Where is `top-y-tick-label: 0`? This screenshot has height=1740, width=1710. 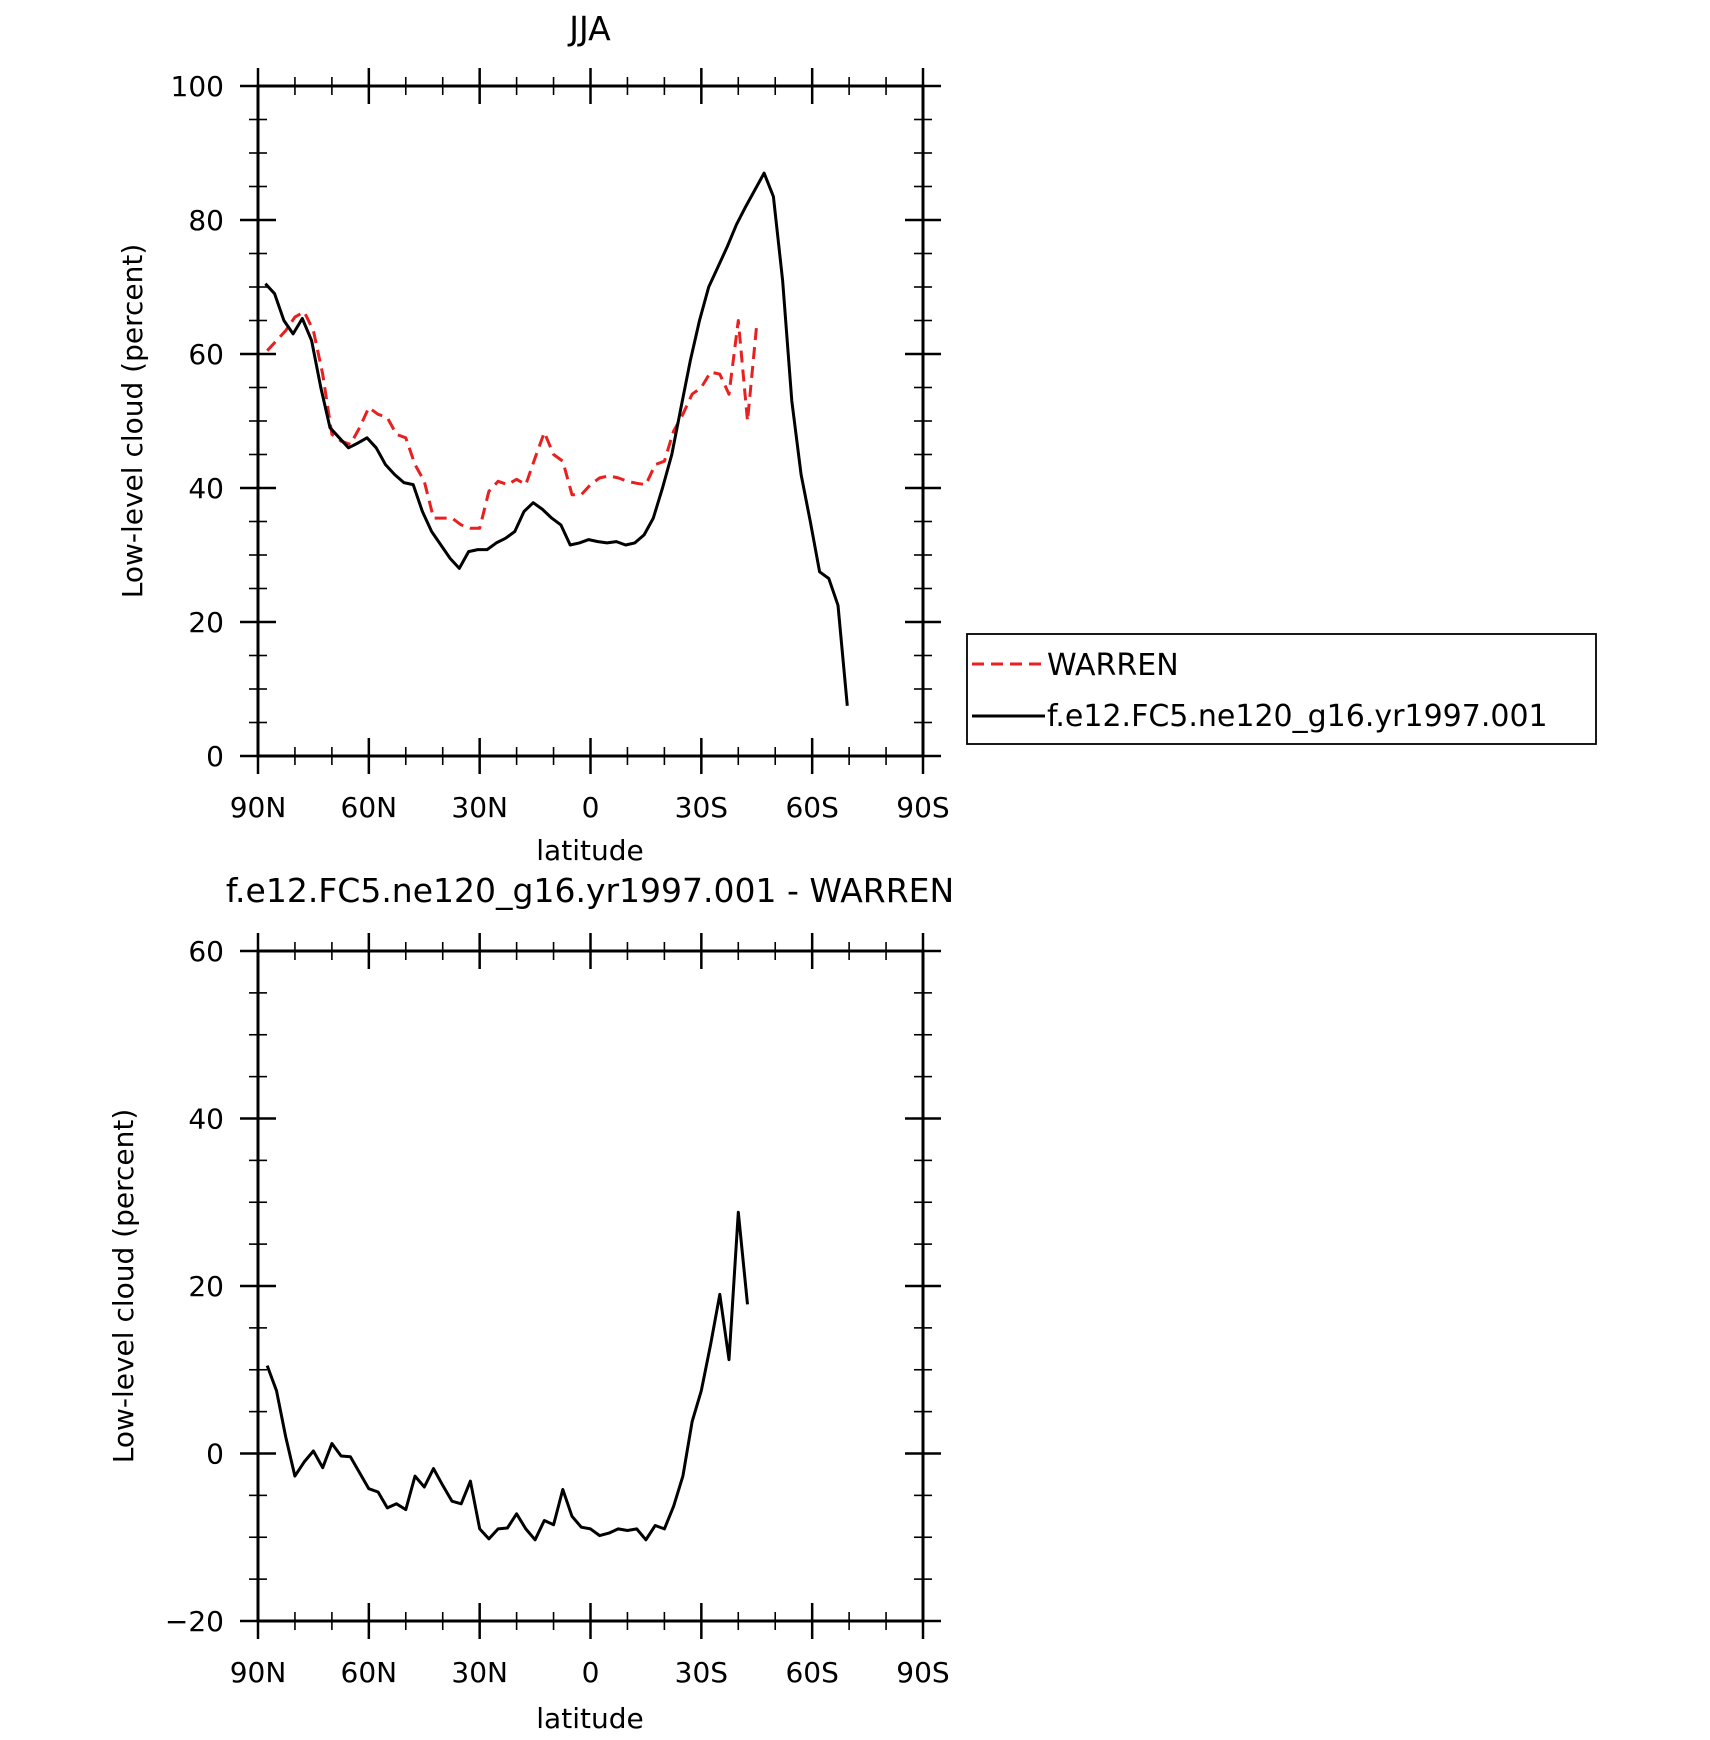
top-y-tick-label: 0 is located at coordinates (215, 756).